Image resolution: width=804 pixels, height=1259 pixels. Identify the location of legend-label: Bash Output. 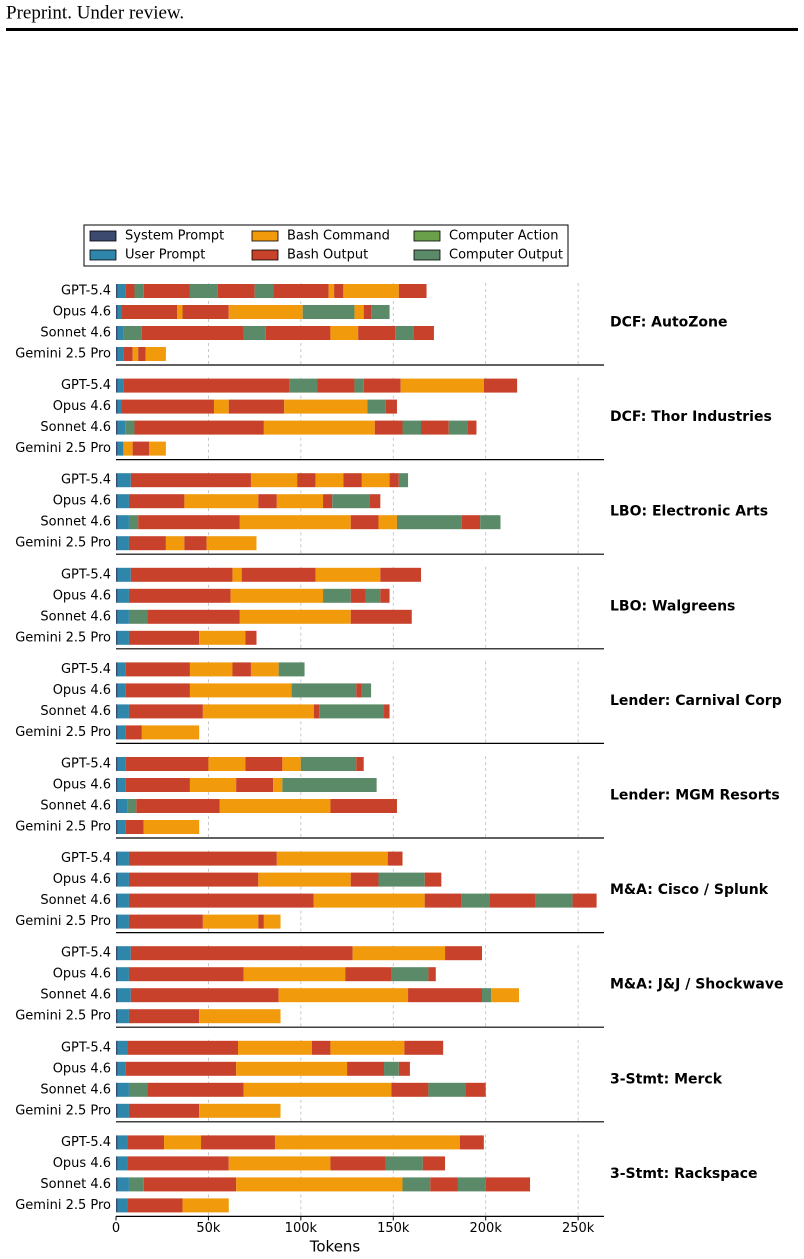
(327, 255).